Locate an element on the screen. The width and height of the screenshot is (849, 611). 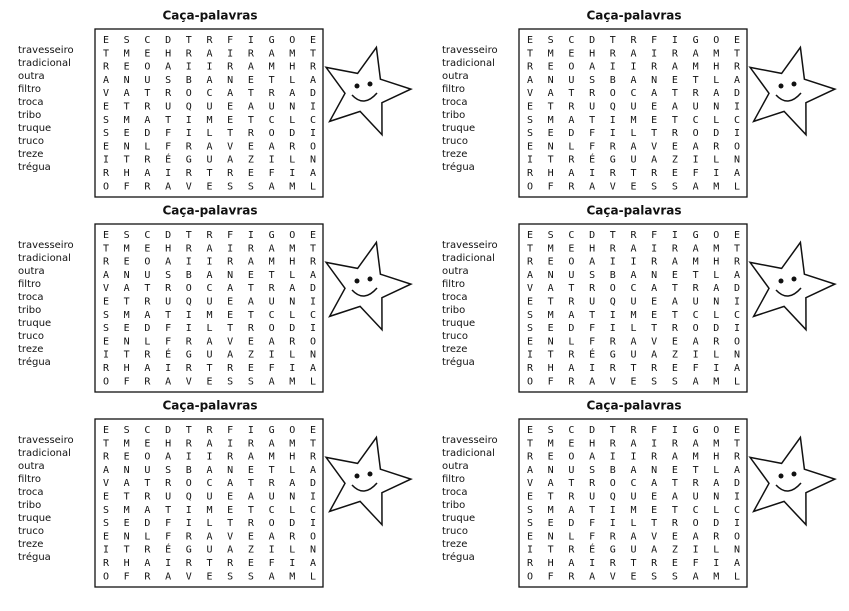
letter: N is located at coordinates (737, 160).